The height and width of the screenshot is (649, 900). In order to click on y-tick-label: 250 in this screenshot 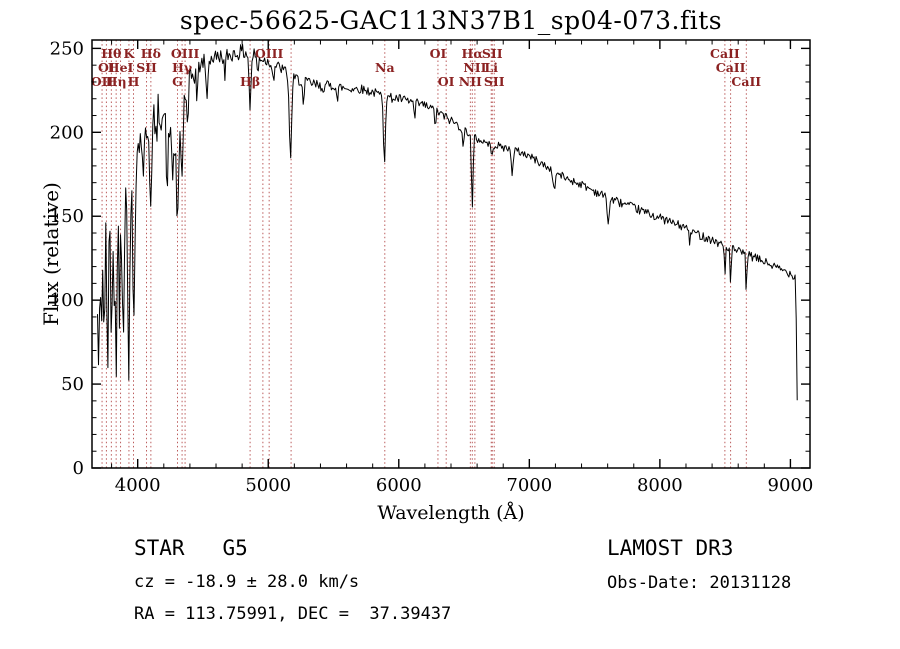, I will do `click(67, 48)`.